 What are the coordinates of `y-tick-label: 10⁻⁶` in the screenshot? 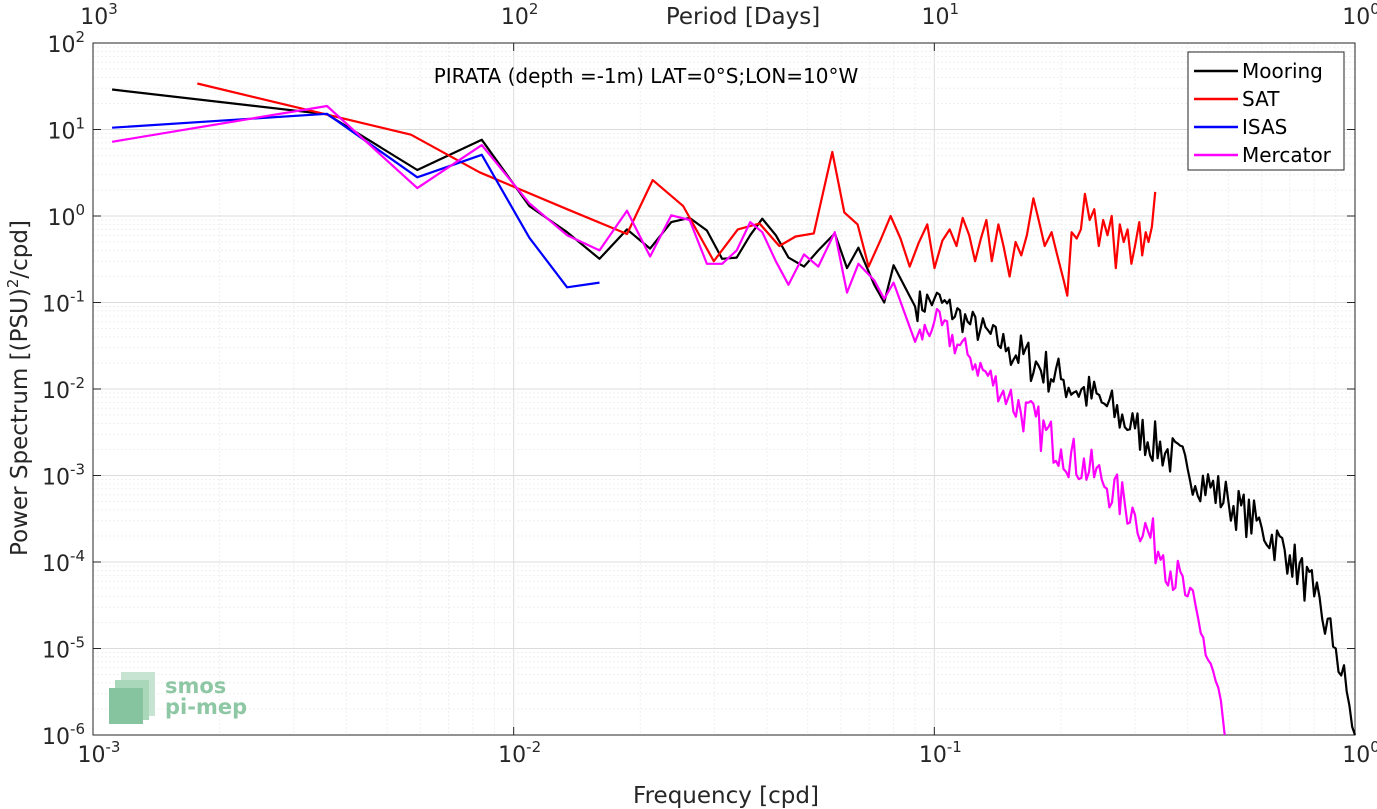 It's located at (63, 735).